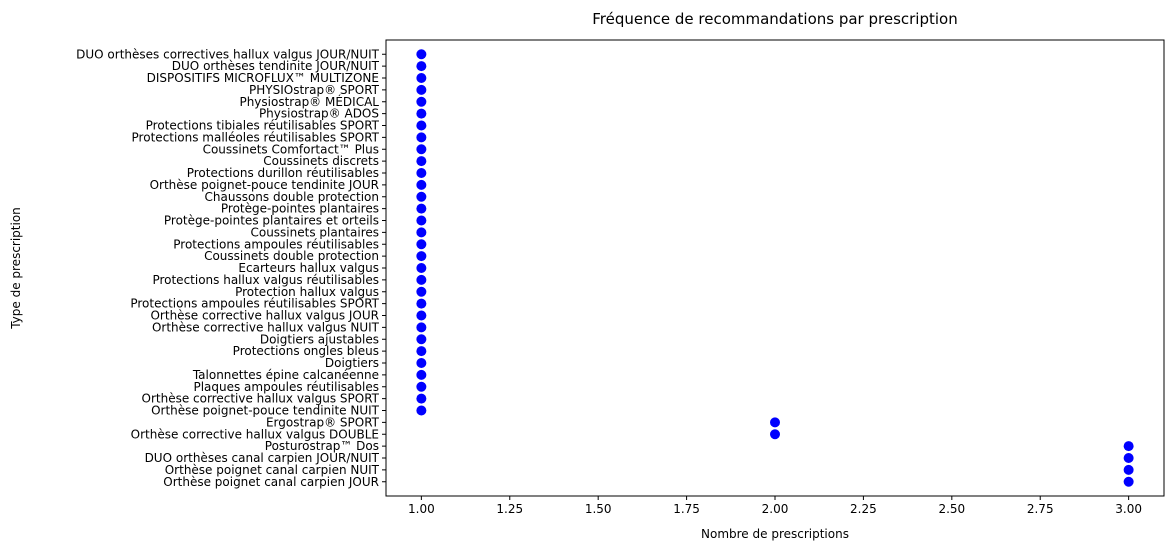 The width and height of the screenshot is (1174, 548). I want to click on y-tick-label: DUO orthèses tendinite JOUR/NUIT, so click(276, 66).